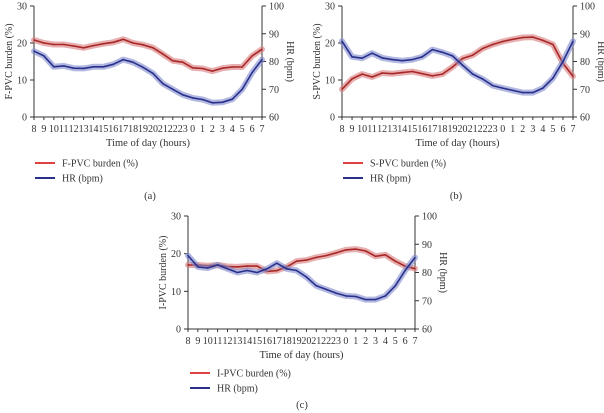 The width and height of the screenshot is (604, 413). Describe the element at coordinates (302, 405) in the screenshot. I see `panel-label: (c)` at that location.